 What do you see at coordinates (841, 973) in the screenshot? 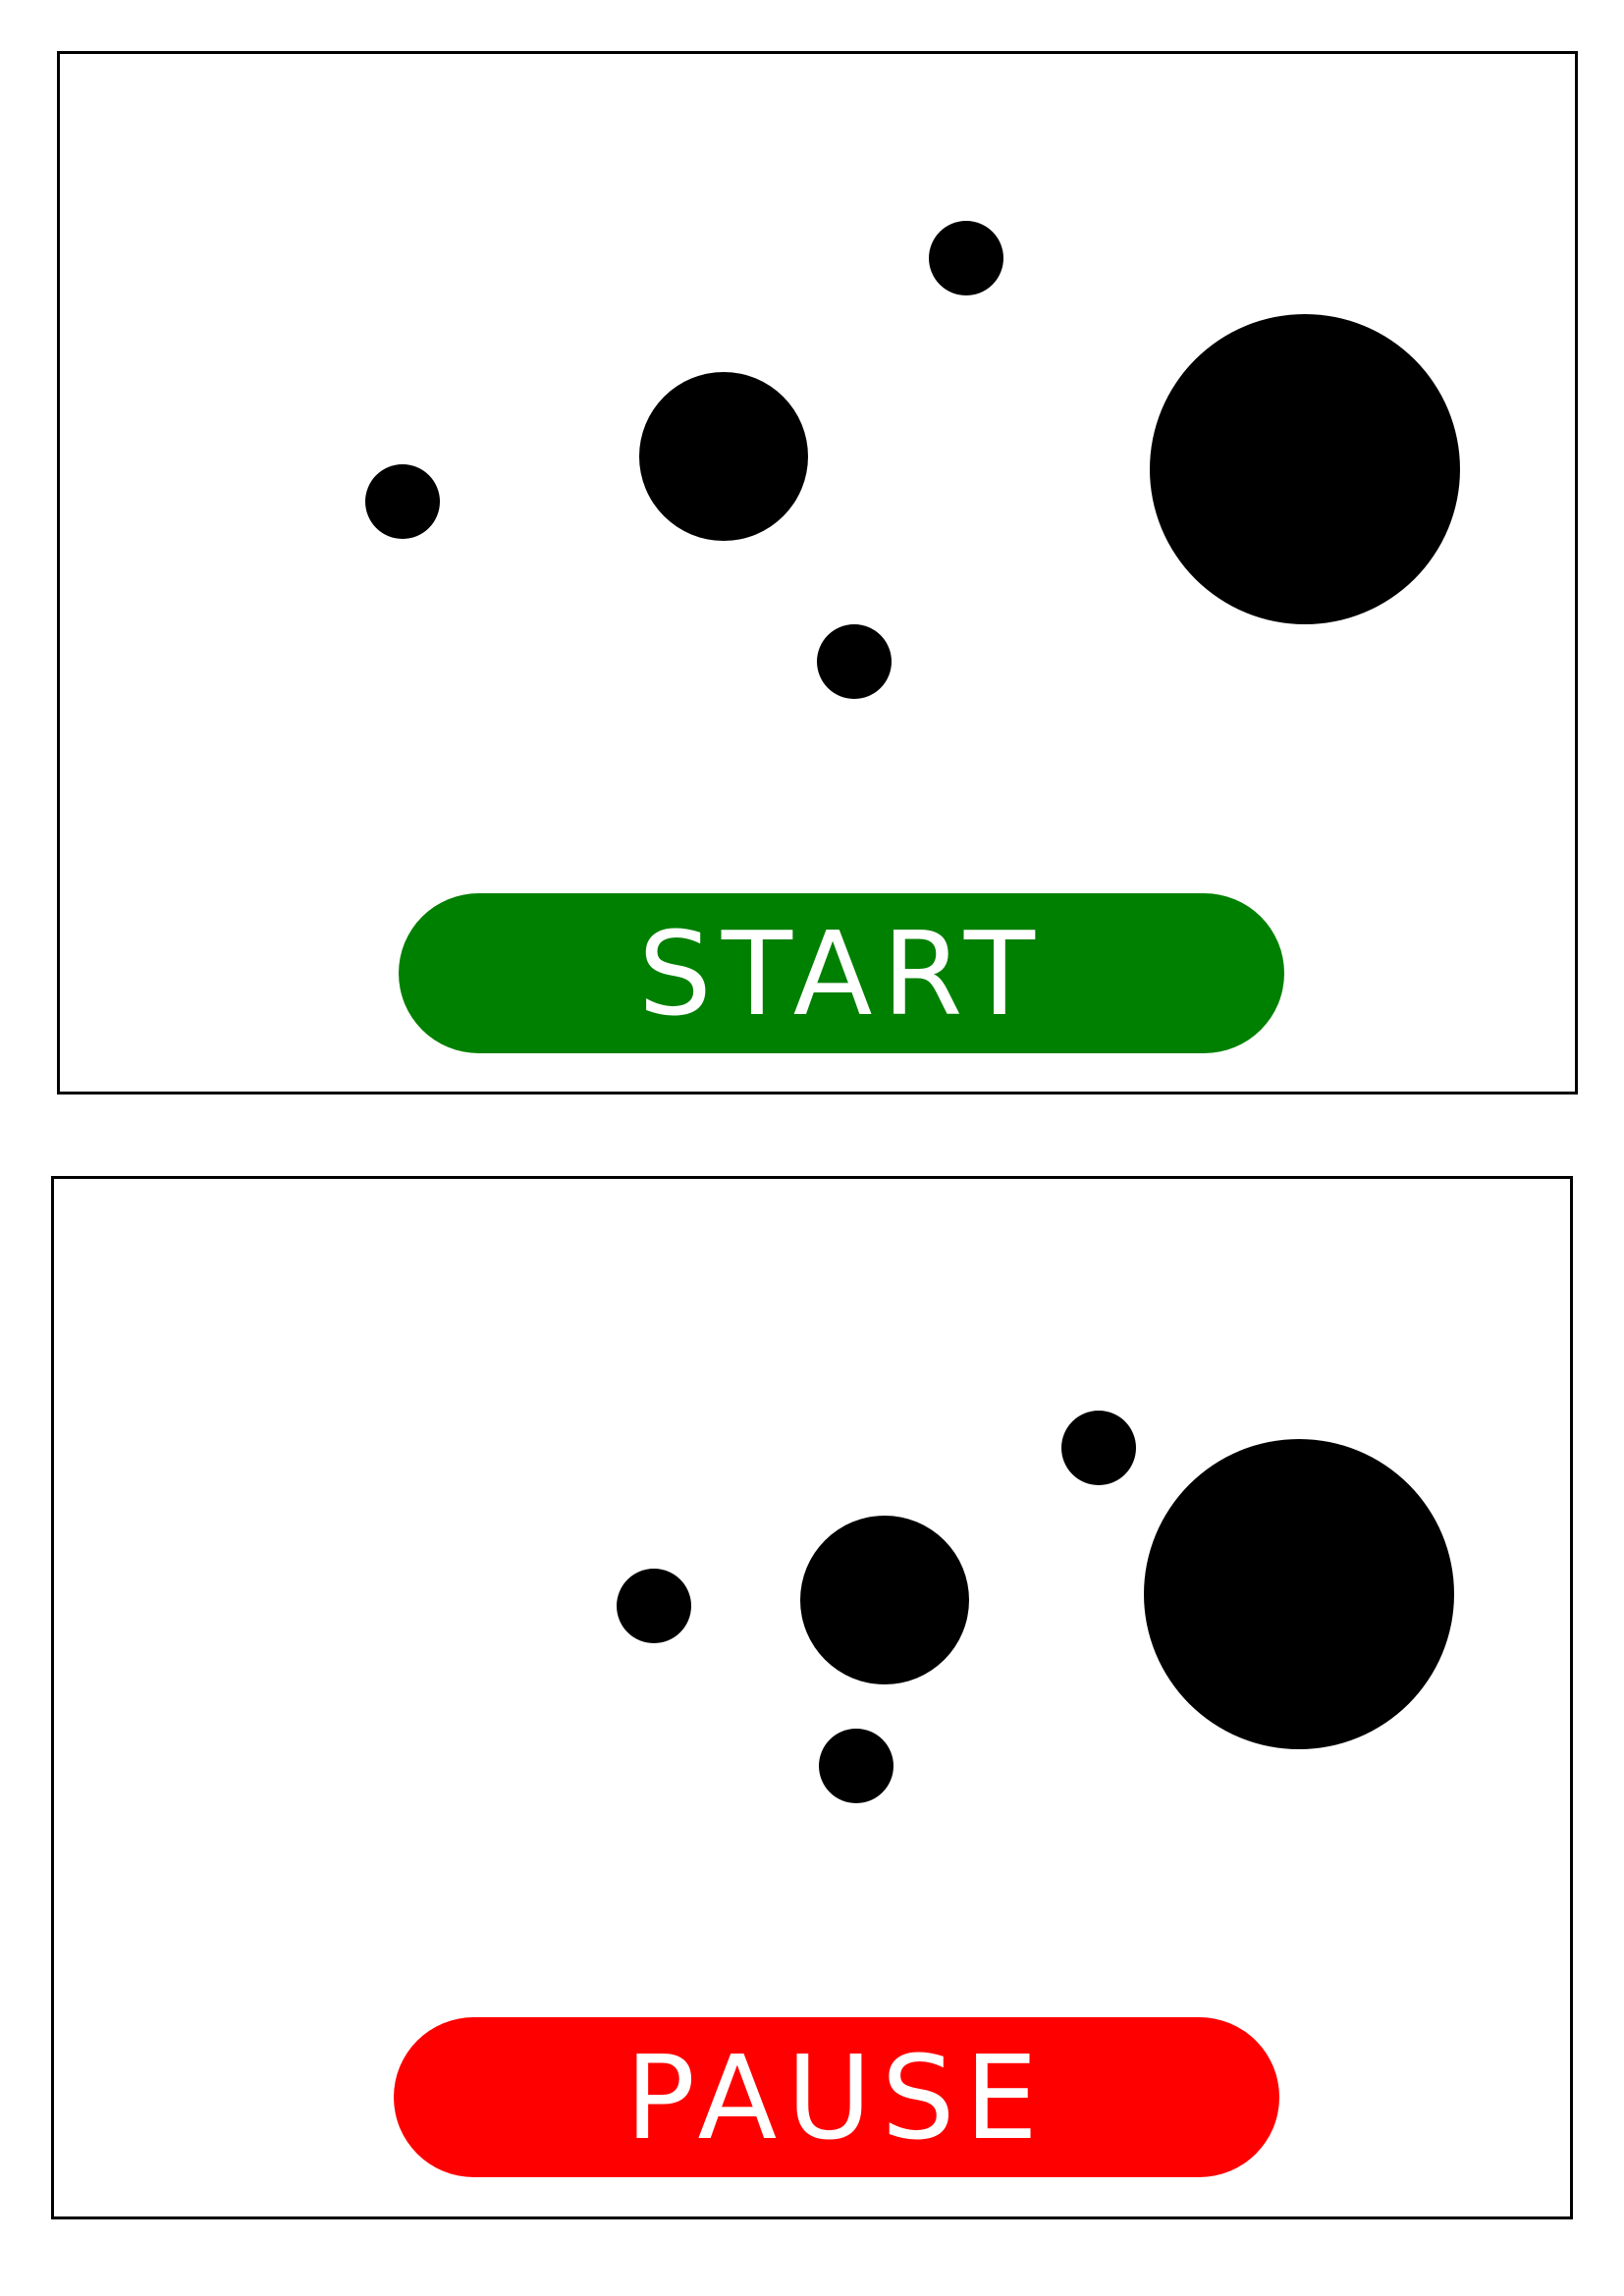
I see `start-button: START` at bounding box center [841, 973].